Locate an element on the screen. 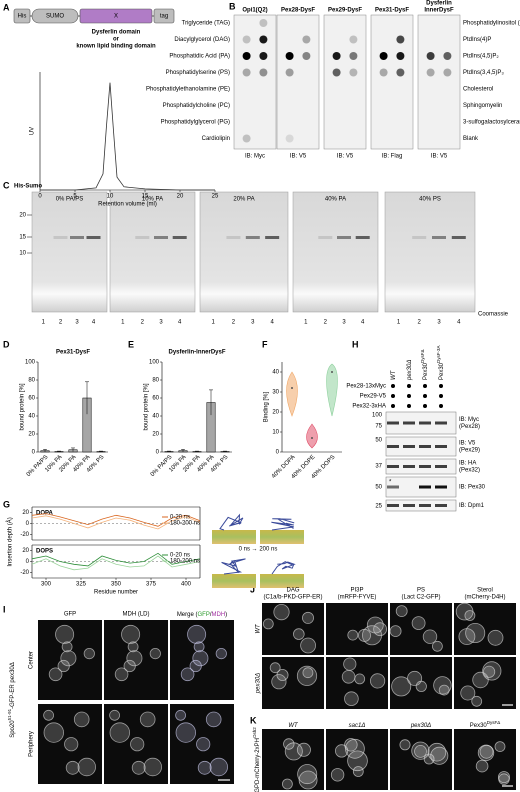 The height and width of the screenshot is (792, 520). panel-letter: F is located at coordinates (265, 344).